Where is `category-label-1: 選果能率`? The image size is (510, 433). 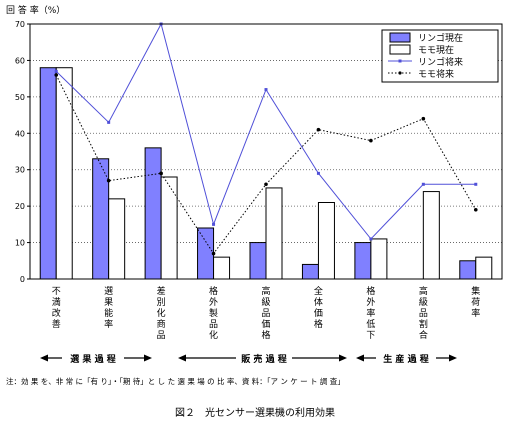 category-label-1: 選果能率 is located at coordinates (108, 308).